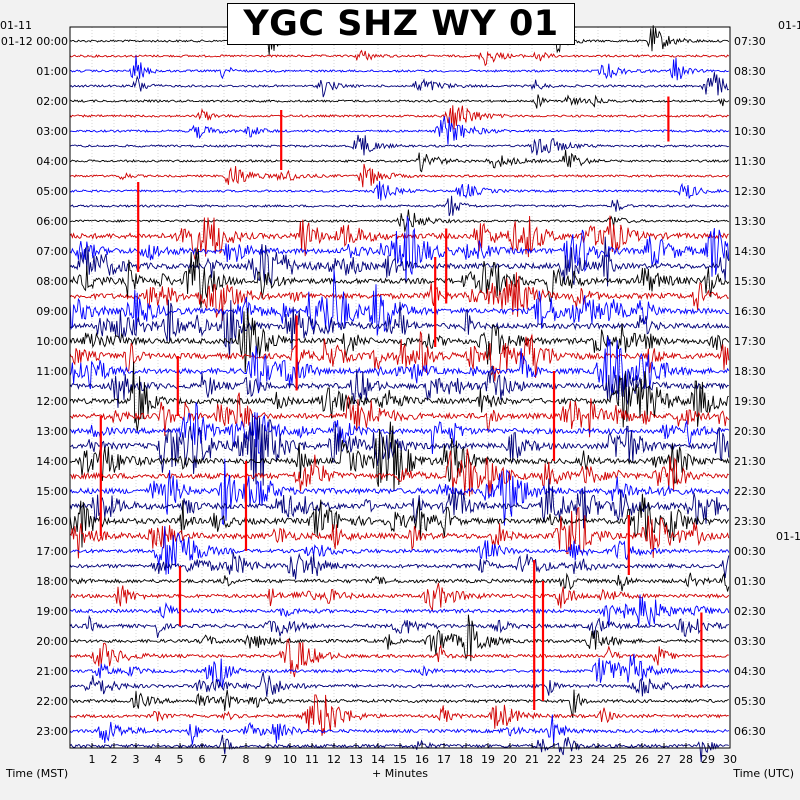  I want to click on x-tick-label: 3, so click(136, 759).